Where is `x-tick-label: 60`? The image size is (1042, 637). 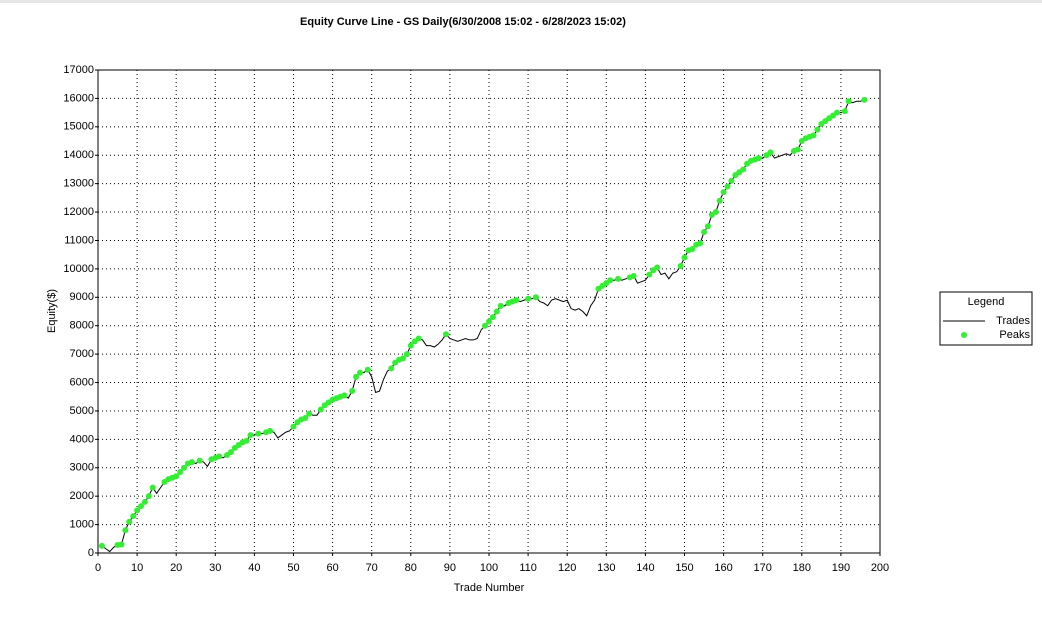
x-tick-label: 60 is located at coordinates (332, 568).